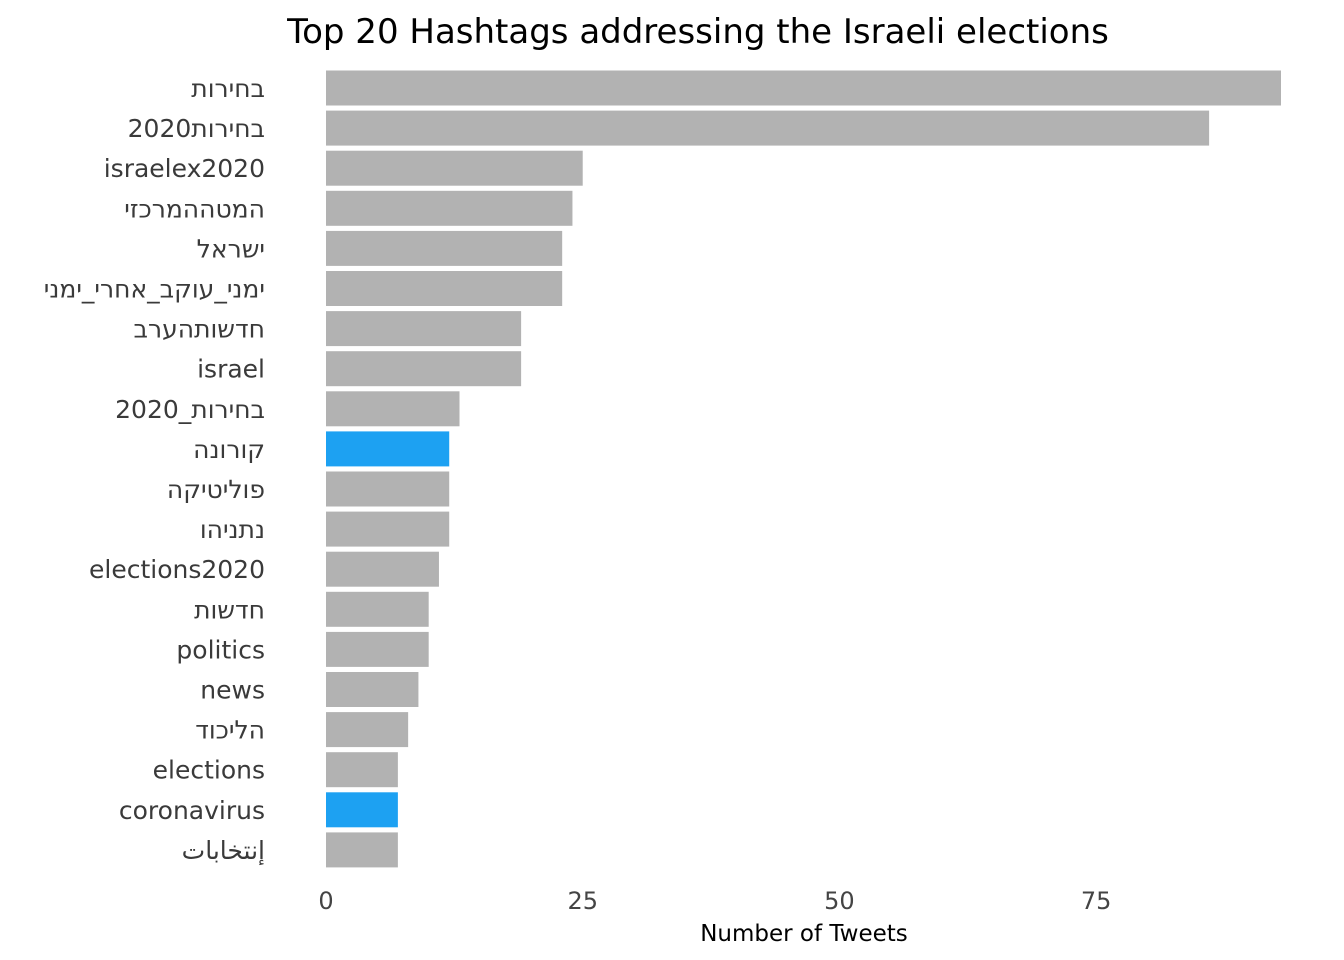 The image size is (1344, 960). I want to click on category-label-1: בחירות2020, so click(196, 128).